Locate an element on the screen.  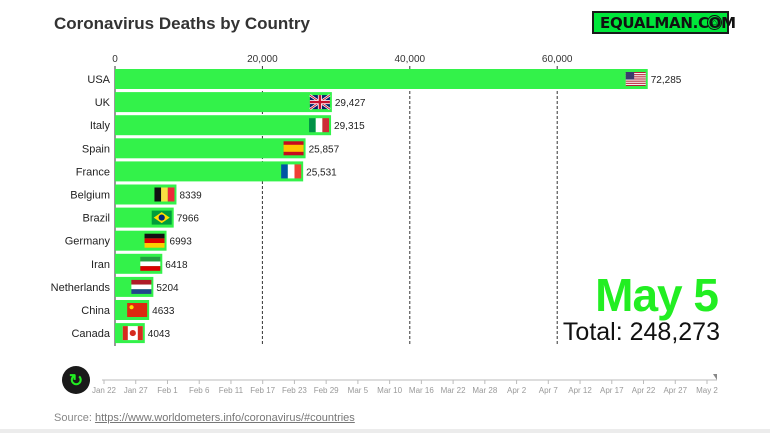
current-date-label: May 5 is located at coordinates (657, 295).